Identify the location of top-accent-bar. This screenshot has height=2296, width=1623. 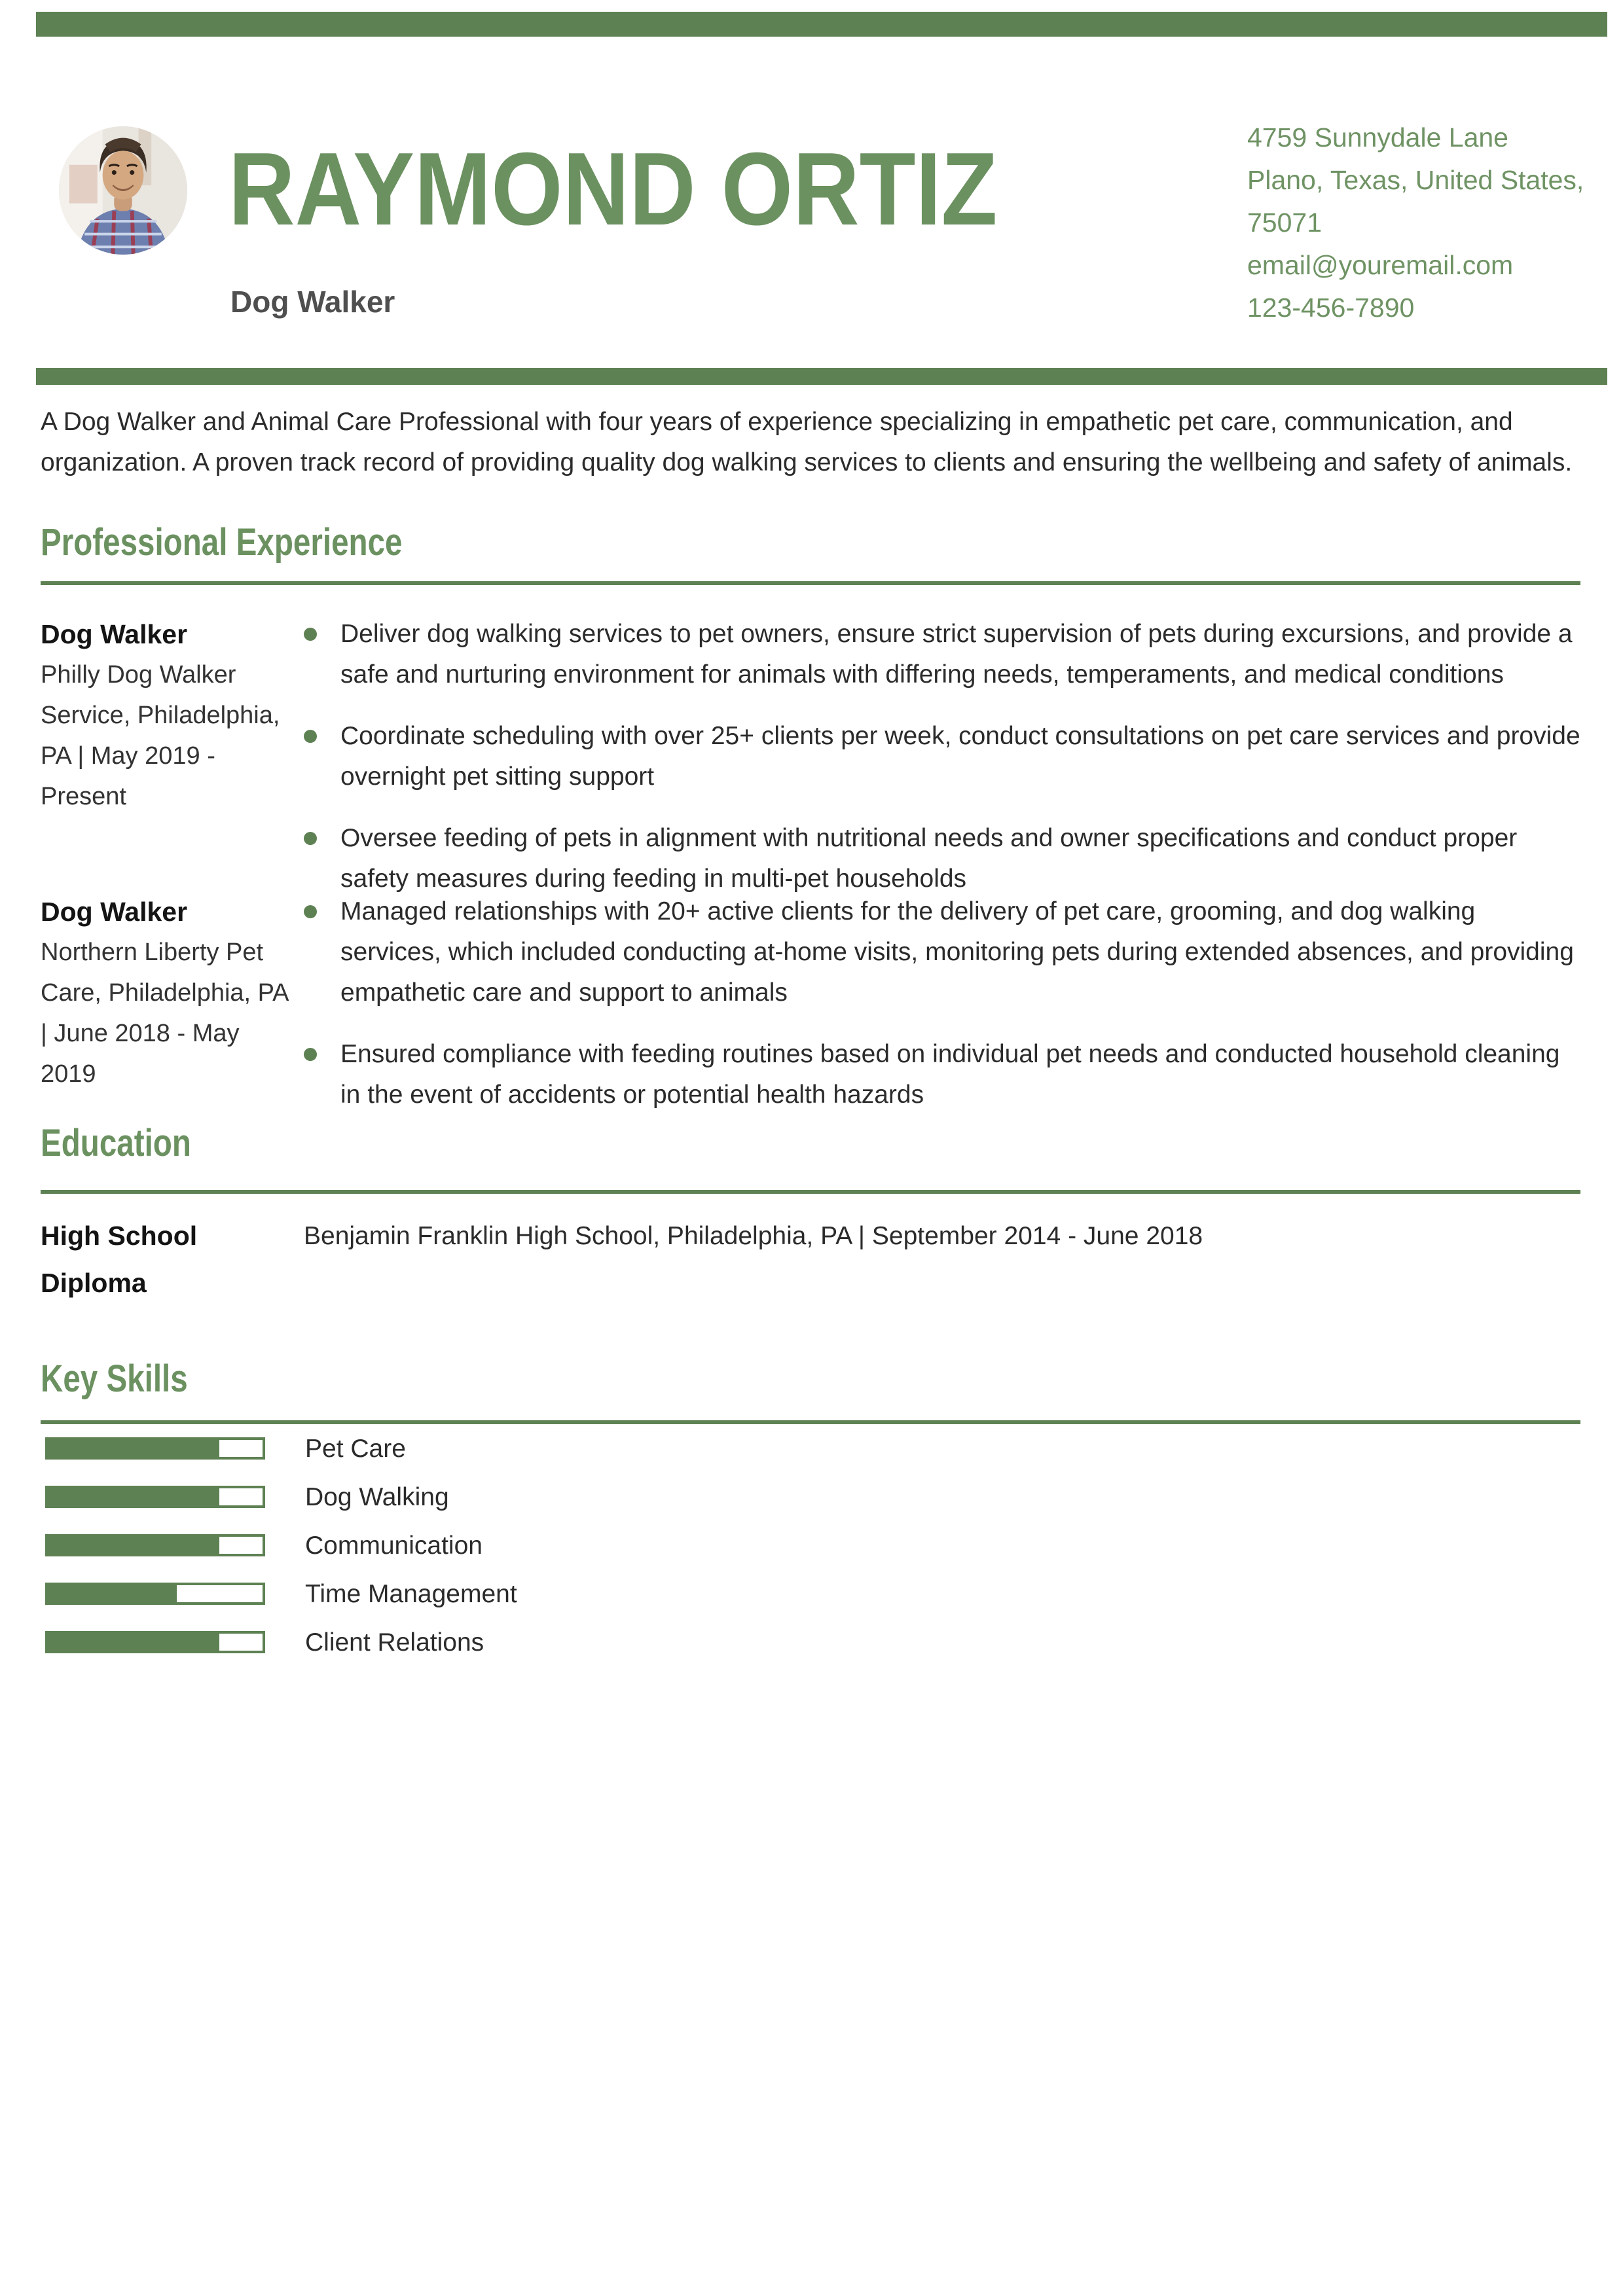
(821, 24).